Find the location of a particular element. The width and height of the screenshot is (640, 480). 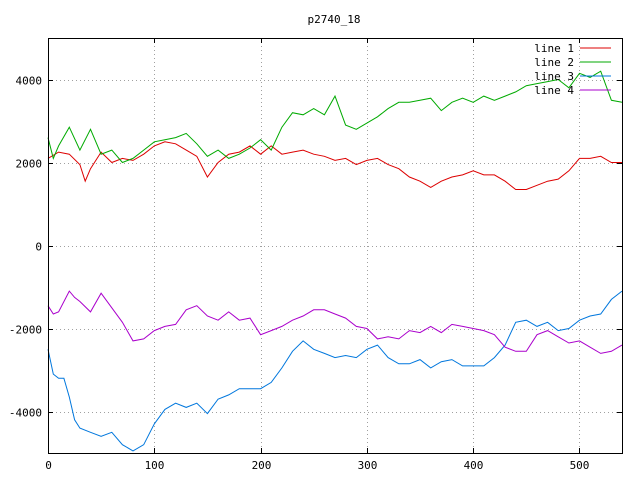

x-tick-label: 0 is located at coordinates (48, 465).